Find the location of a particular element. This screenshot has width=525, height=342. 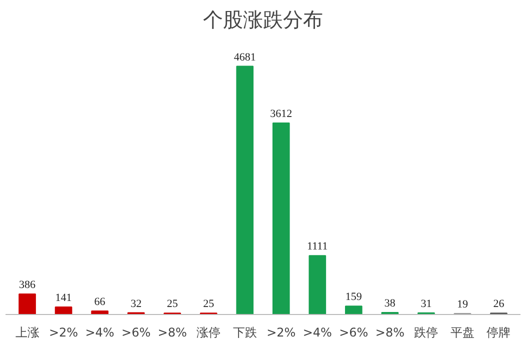

x-tick-label: 平盘 is located at coordinates (462, 333).